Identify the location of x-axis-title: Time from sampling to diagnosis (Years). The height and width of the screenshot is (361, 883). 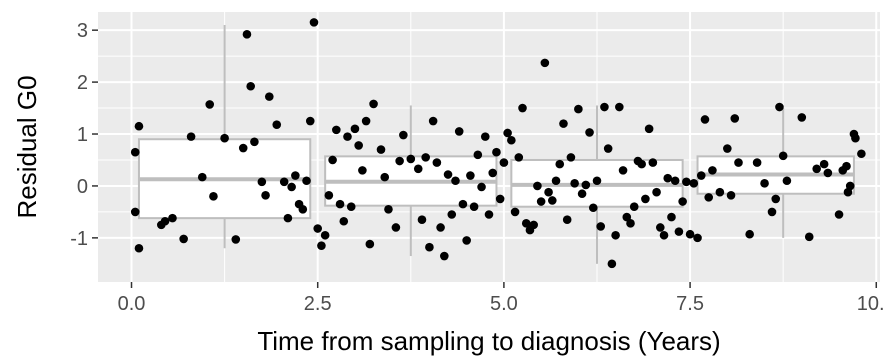
(488, 341).